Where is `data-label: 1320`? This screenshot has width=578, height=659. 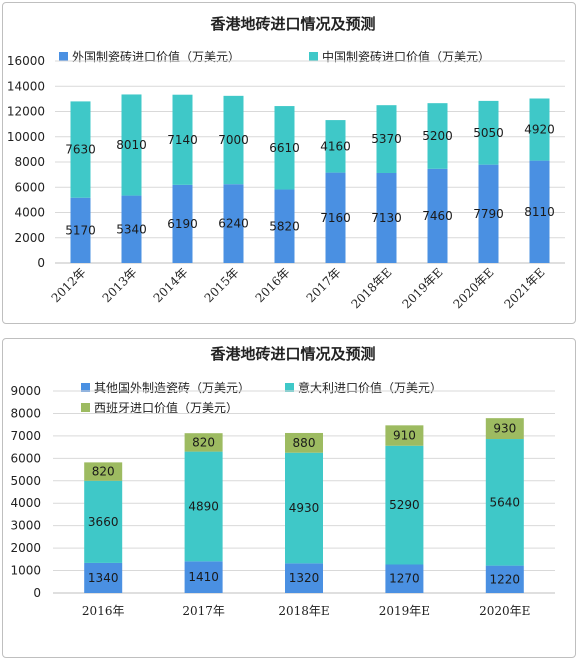
data-label: 1320 is located at coordinates (304, 578).